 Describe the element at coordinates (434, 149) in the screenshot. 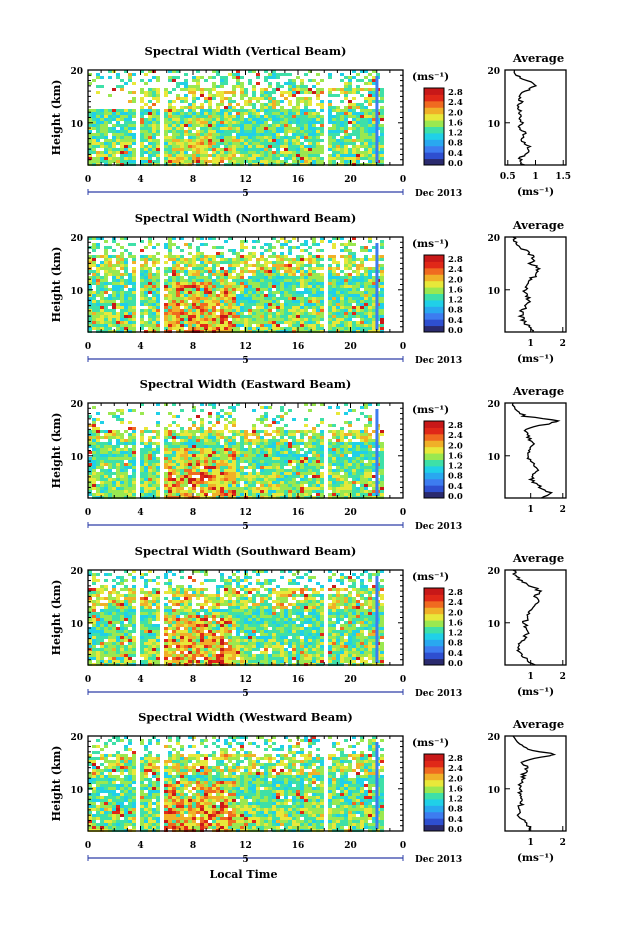

I see `colorbar-swatch` at that location.